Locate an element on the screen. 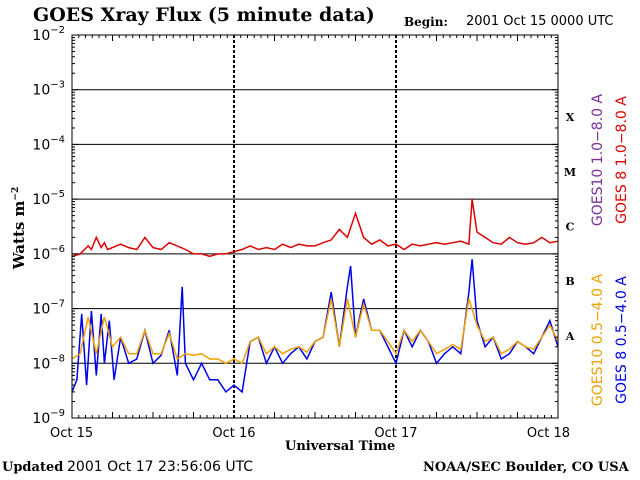 The width and height of the screenshot is (640, 480). updated-label: Updated is located at coordinates (33, 467).